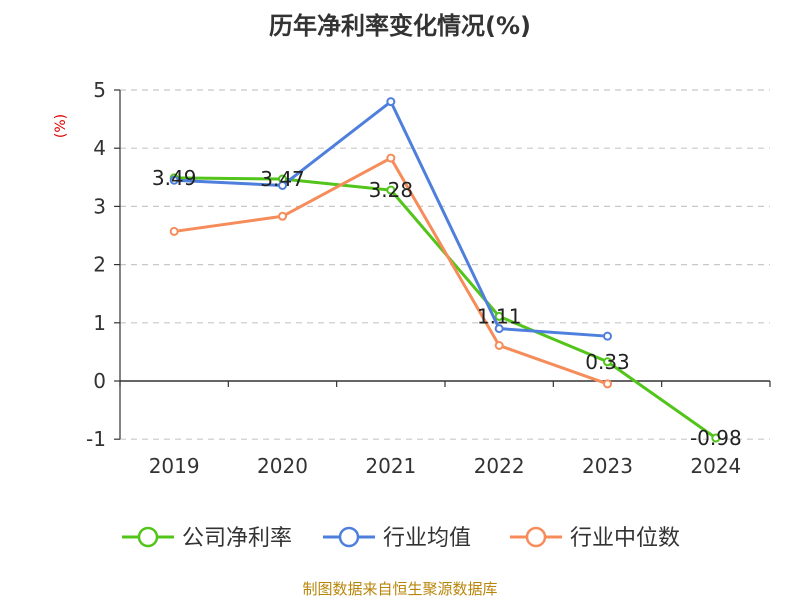 This screenshot has height=600, width=800. Describe the element at coordinates (99, 381) in the screenshot. I see `y-tick-label: 0` at that location.